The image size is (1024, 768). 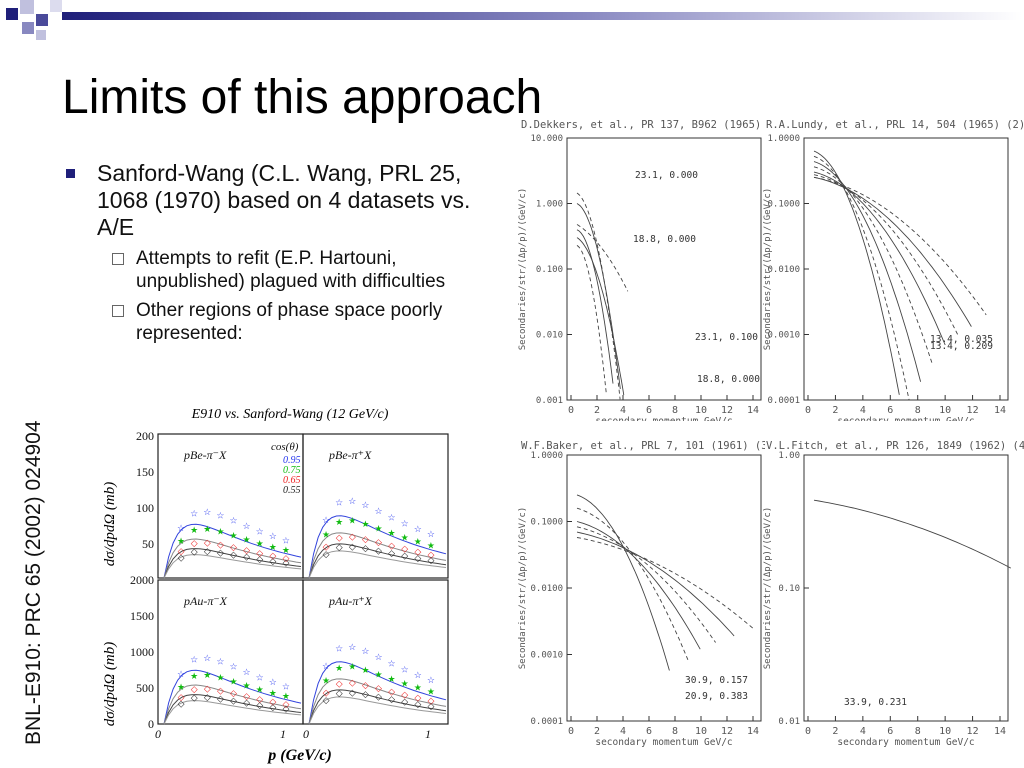 What do you see at coordinates (428, 734) in the screenshot?
I see `e910-xtick: 1` at bounding box center [428, 734].